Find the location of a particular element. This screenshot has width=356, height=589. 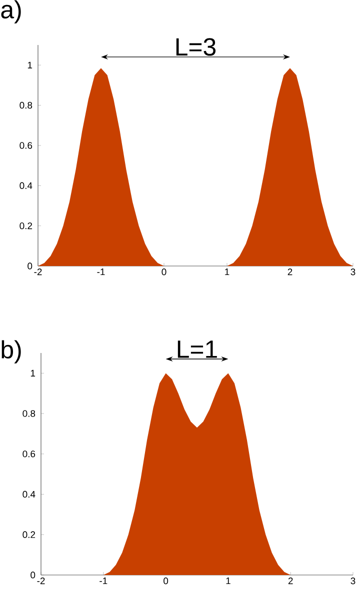

annotation: L=3 is located at coordinates (196, 47).